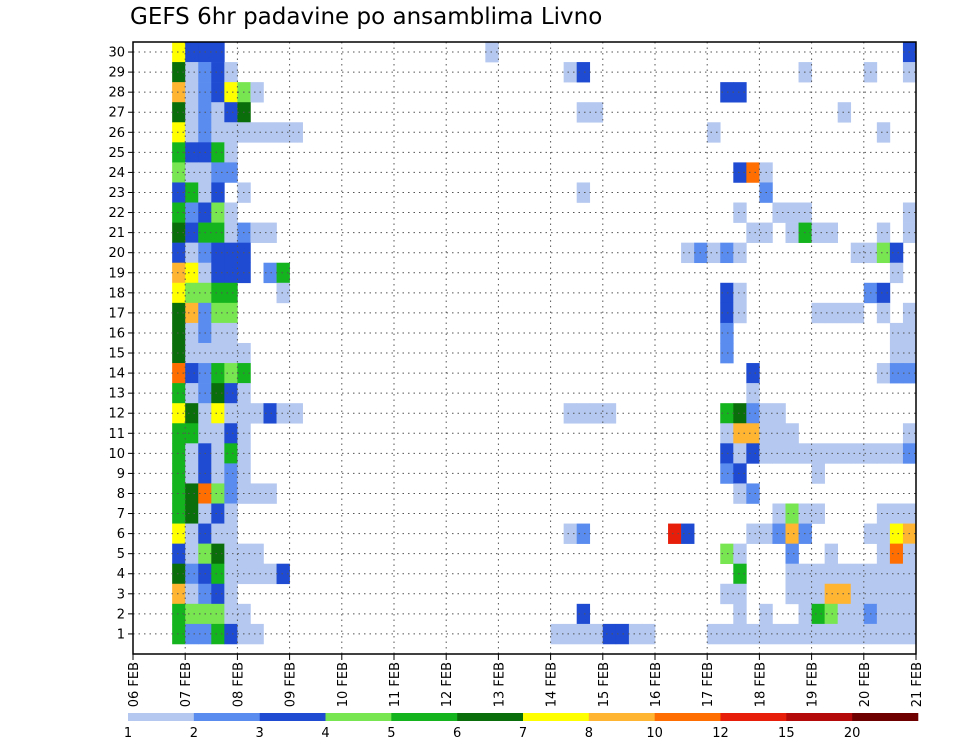 The height and width of the screenshot is (742, 960). I want to click on y-tick-label: 15, so click(116, 354).